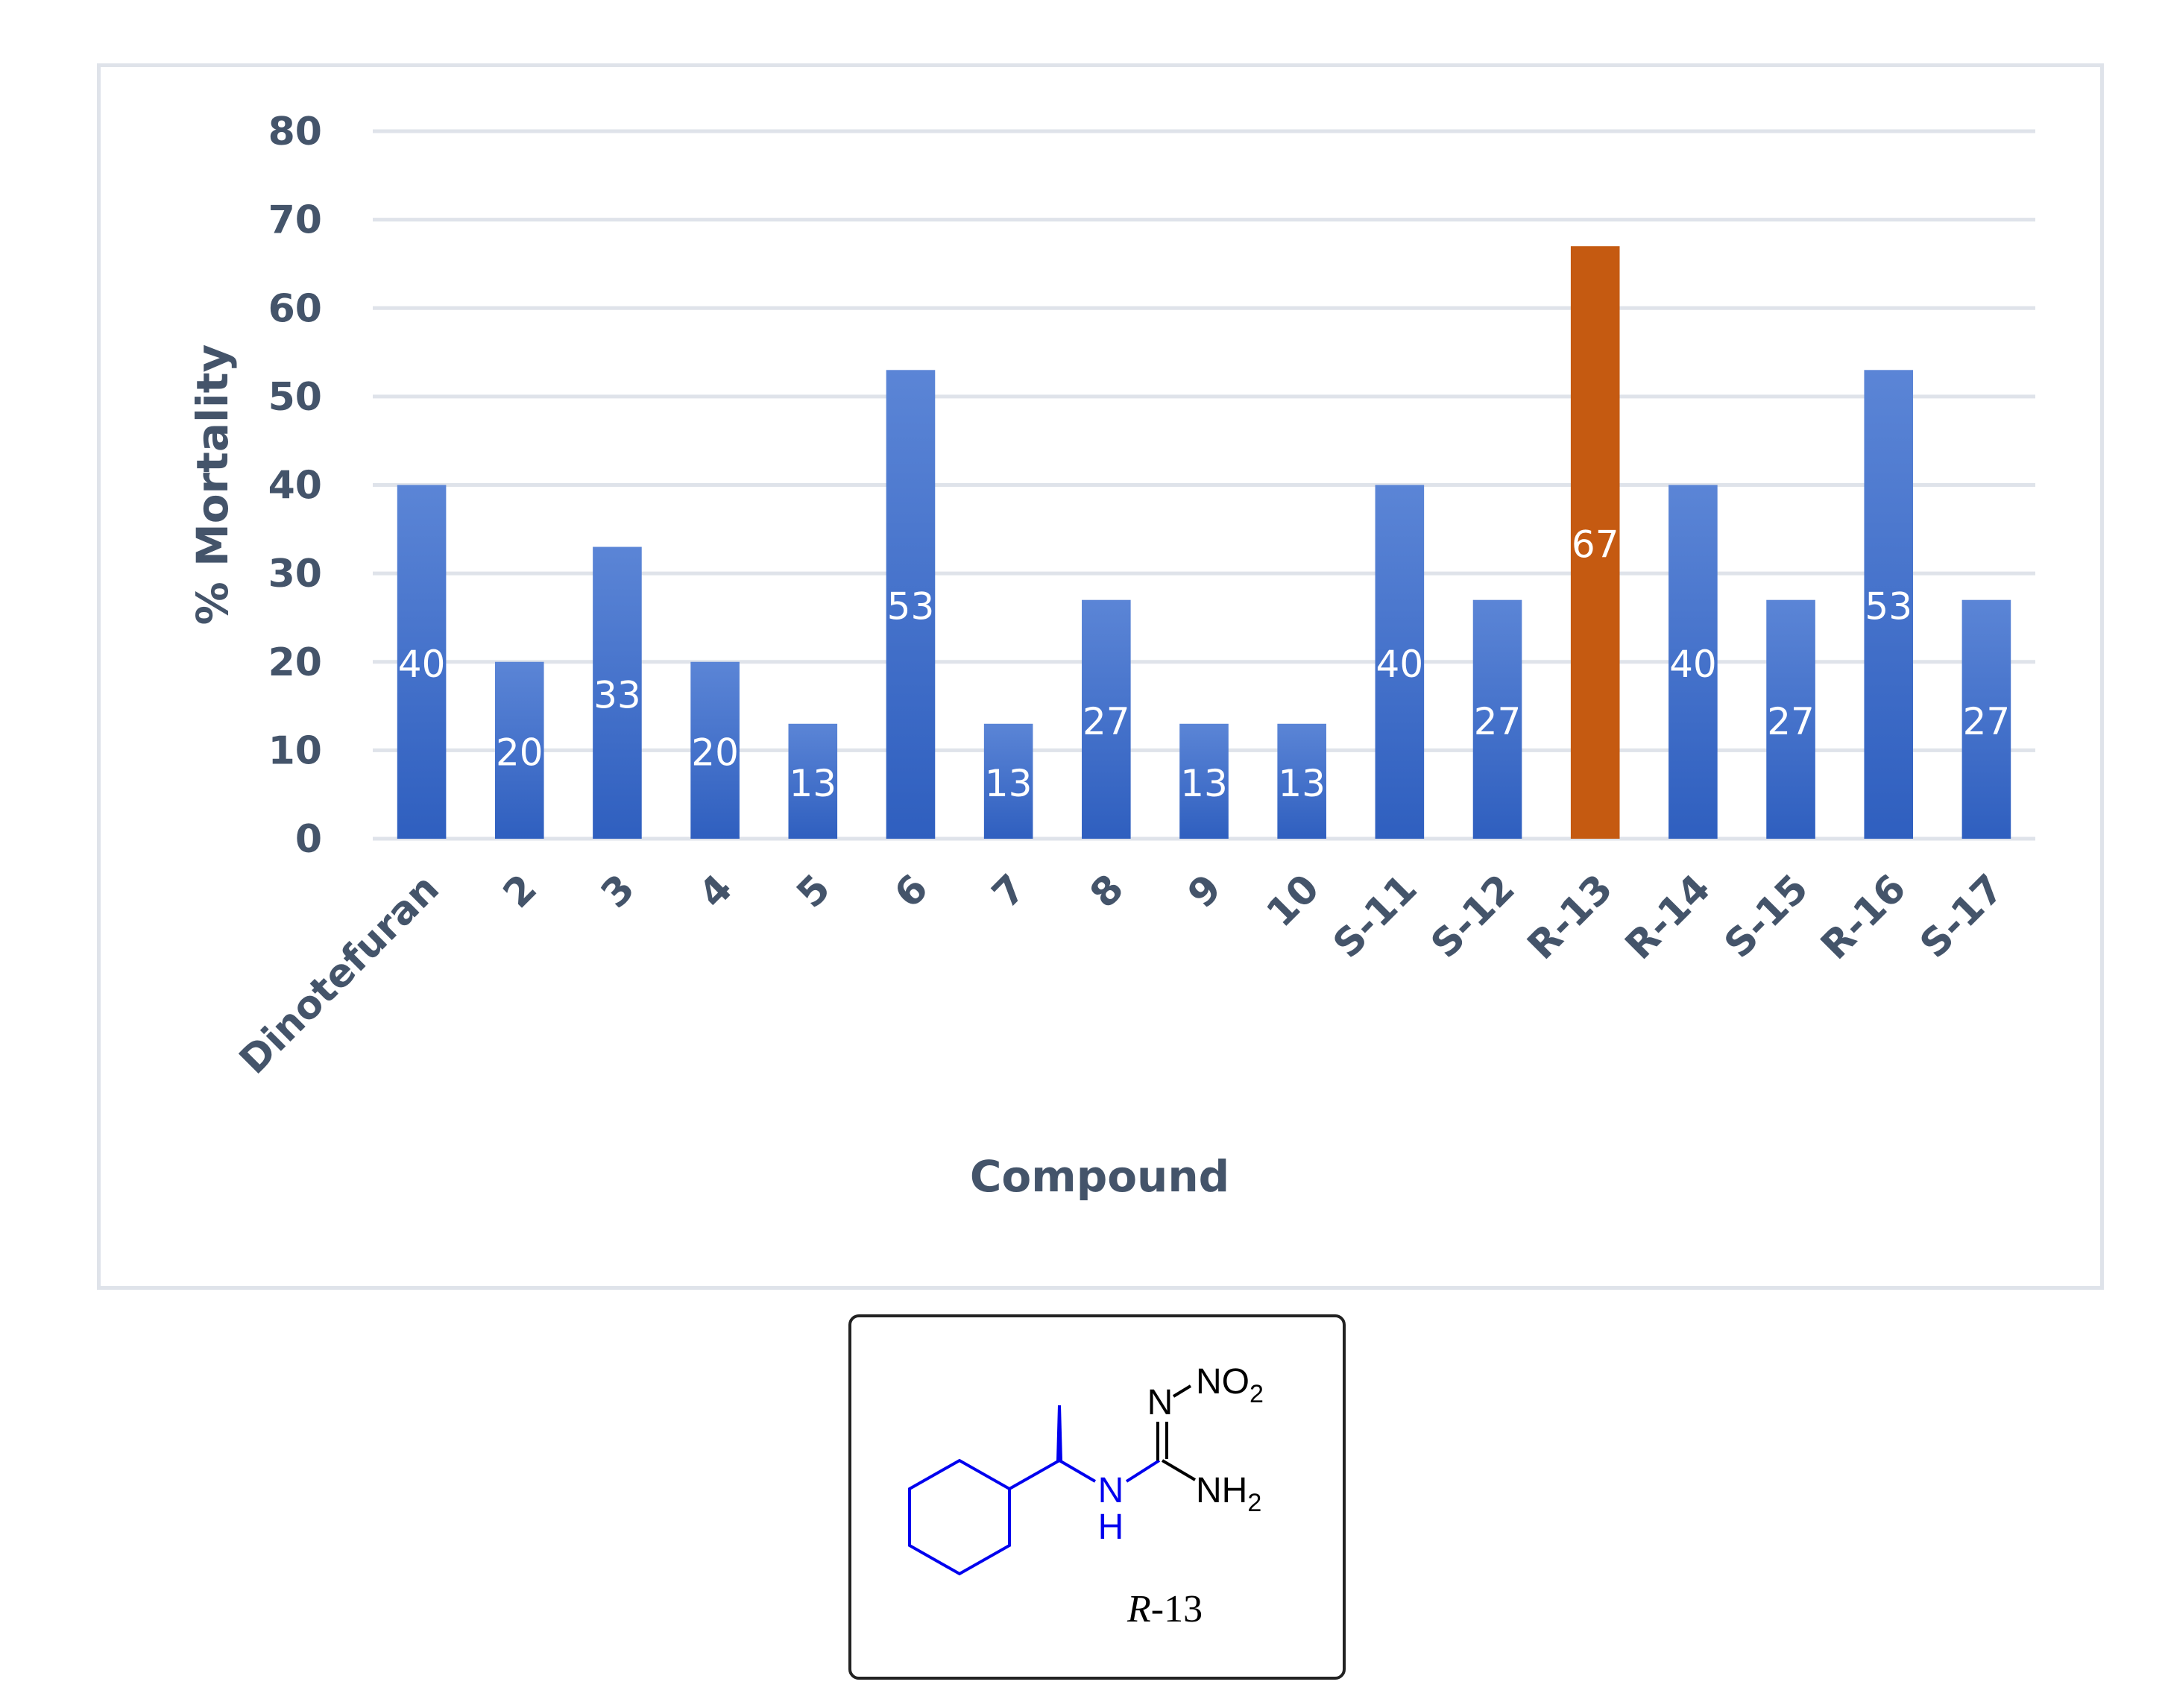 This screenshot has height=1708, width=2168. I want to click on x-tick-label: S-17, so click(1962, 916).